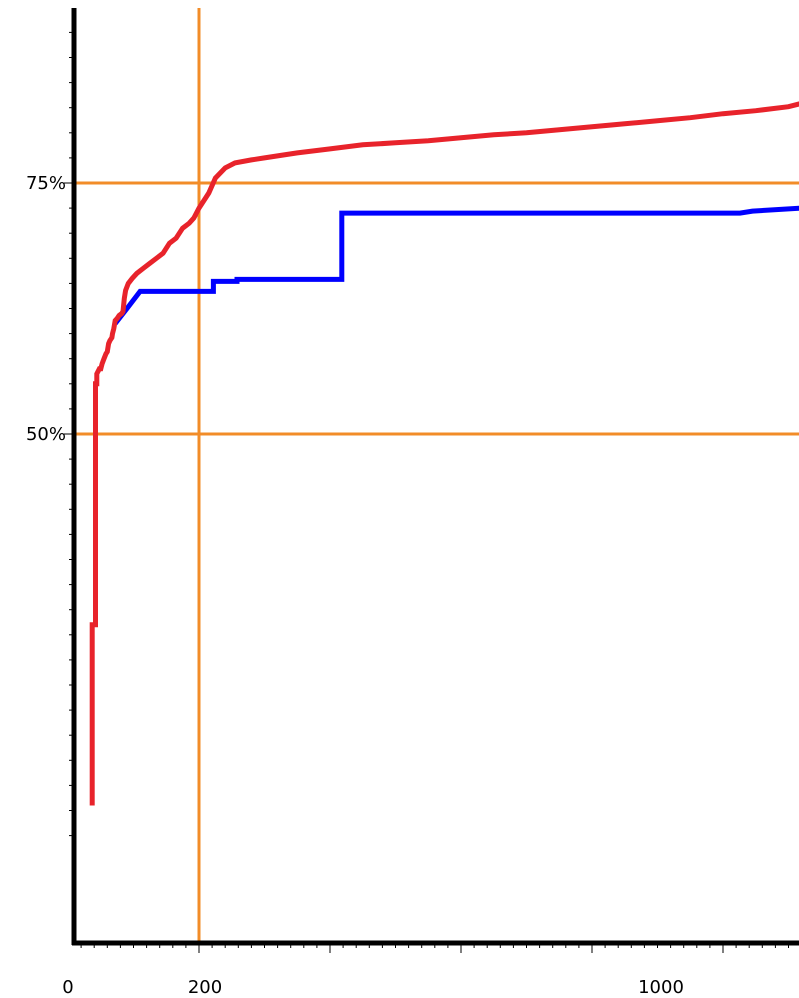 The height and width of the screenshot is (998, 799). What do you see at coordinates (67, 987) in the screenshot?
I see `x-tick-label-0: 0` at bounding box center [67, 987].